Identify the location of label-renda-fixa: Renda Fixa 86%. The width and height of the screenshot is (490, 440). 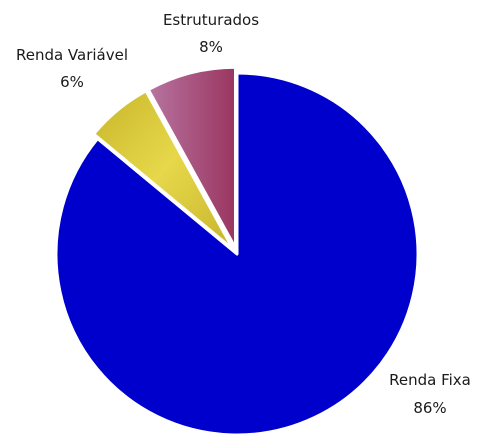
(430, 394).